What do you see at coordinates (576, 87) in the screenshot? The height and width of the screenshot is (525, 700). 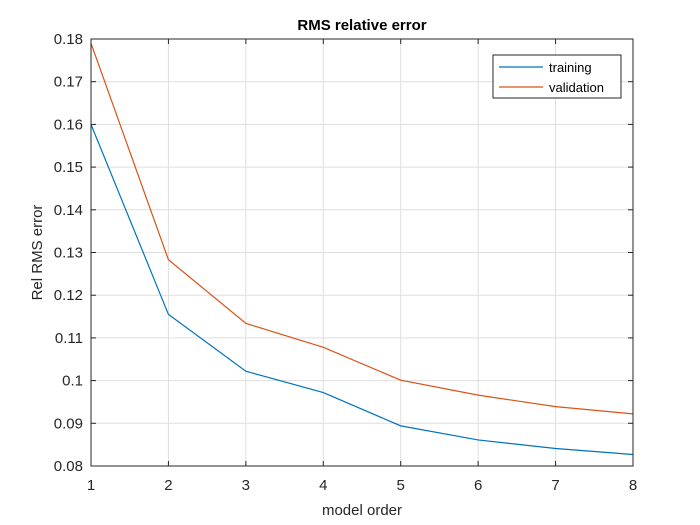 I see `legend-label-validation: validation` at bounding box center [576, 87].